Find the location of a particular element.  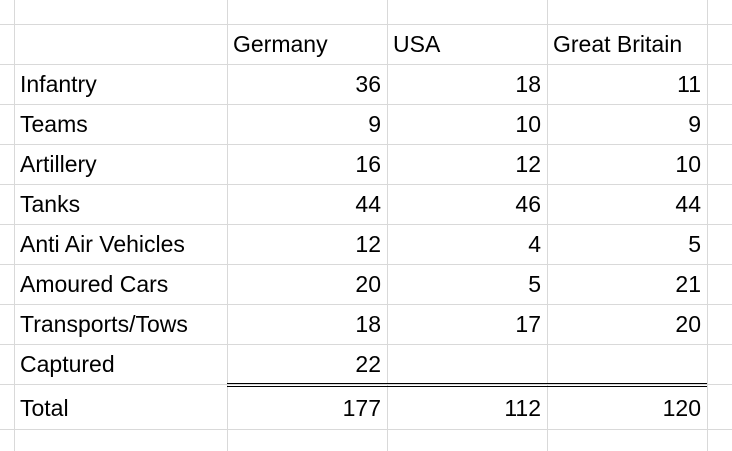

text-cell: Total is located at coordinates (44, 408).